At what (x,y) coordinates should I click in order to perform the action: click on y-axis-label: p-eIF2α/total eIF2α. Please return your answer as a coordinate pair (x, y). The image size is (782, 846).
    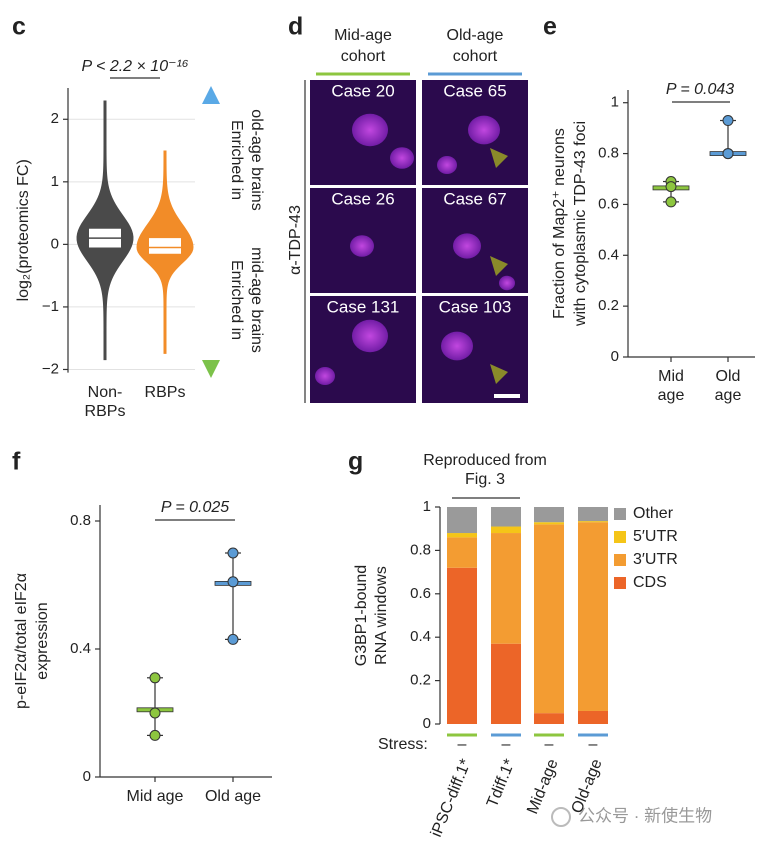
    Looking at the image, I should click on (21, 641).